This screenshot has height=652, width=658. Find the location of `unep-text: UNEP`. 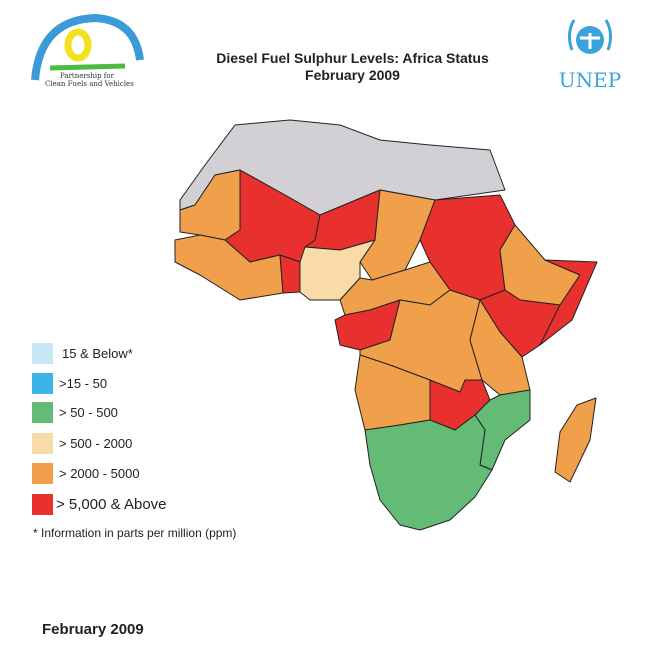

unep-text: UNEP is located at coordinates (590, 80).